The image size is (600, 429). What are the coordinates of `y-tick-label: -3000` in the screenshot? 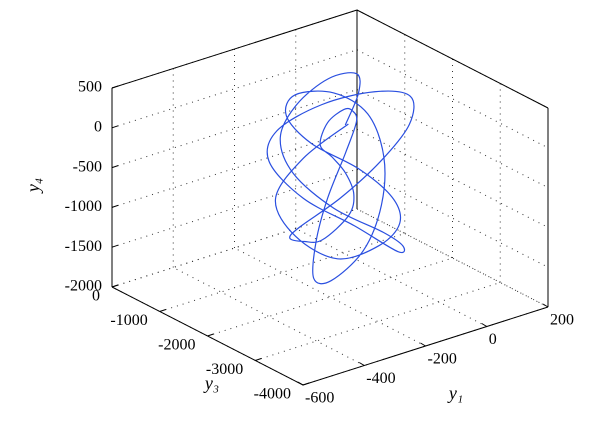 It's located at (224, 369).